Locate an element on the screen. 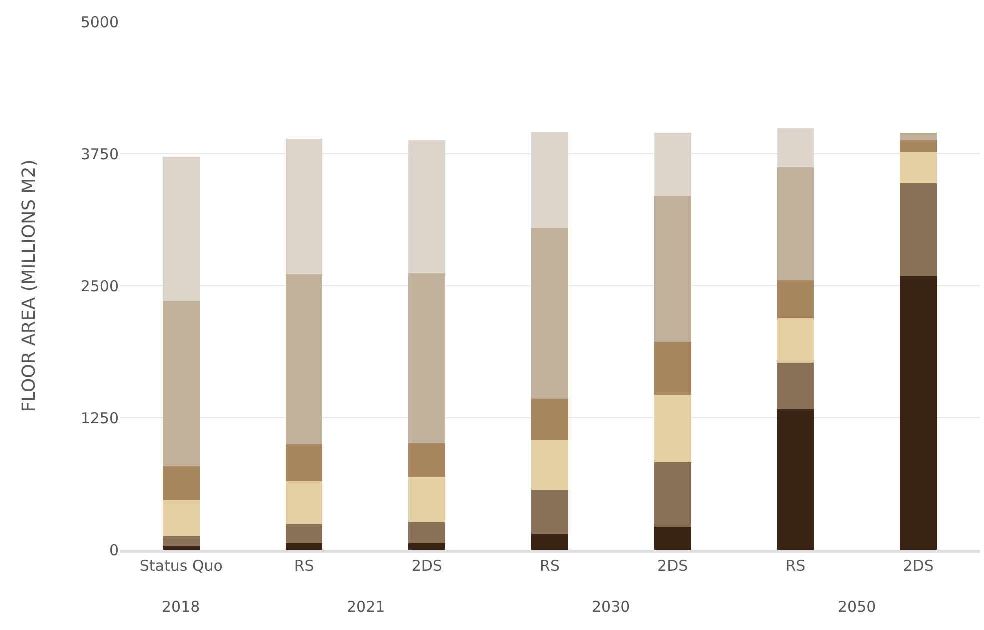 This screenshot has width=984, height=630. y-tick-label: 5000 is located at coordinates (99, 22).